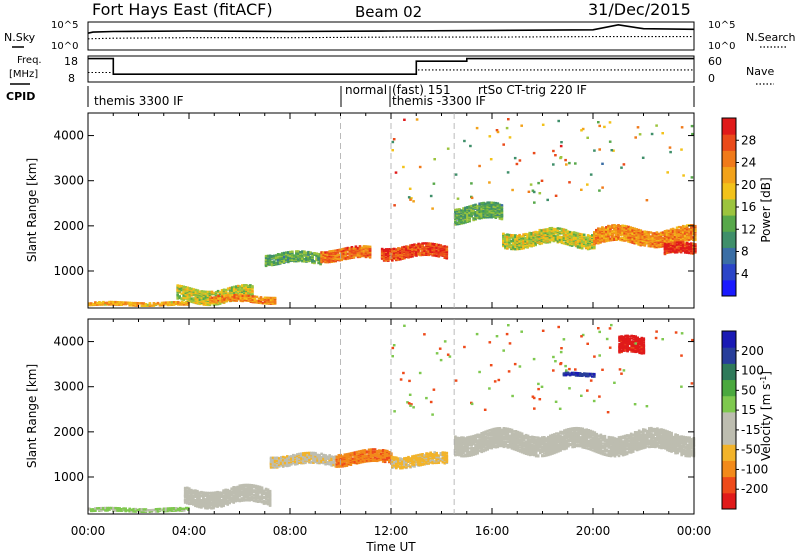  What do you see at coordinates (366, 90) in the screenshot?
I see `cpid-mode-normal: normal` at bounding box center [366, 90].